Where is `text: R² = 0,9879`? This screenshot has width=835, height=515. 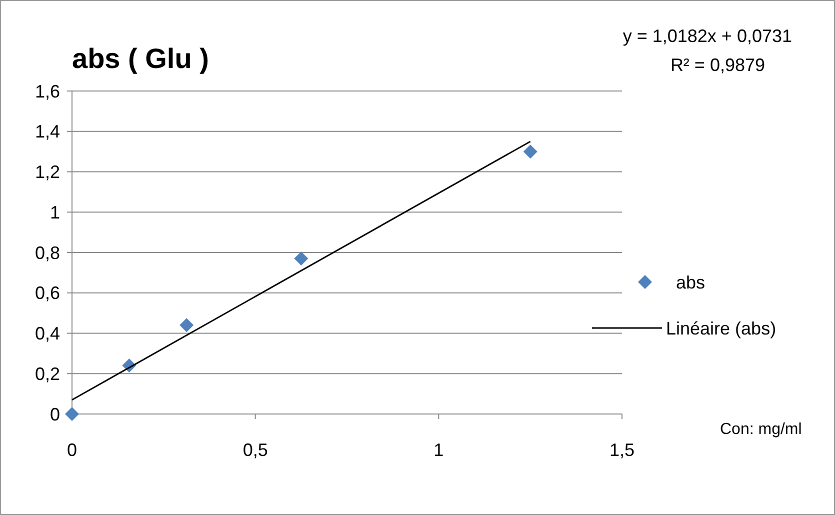
text: R² = 0,9879 is located at coordinates (717, 65).